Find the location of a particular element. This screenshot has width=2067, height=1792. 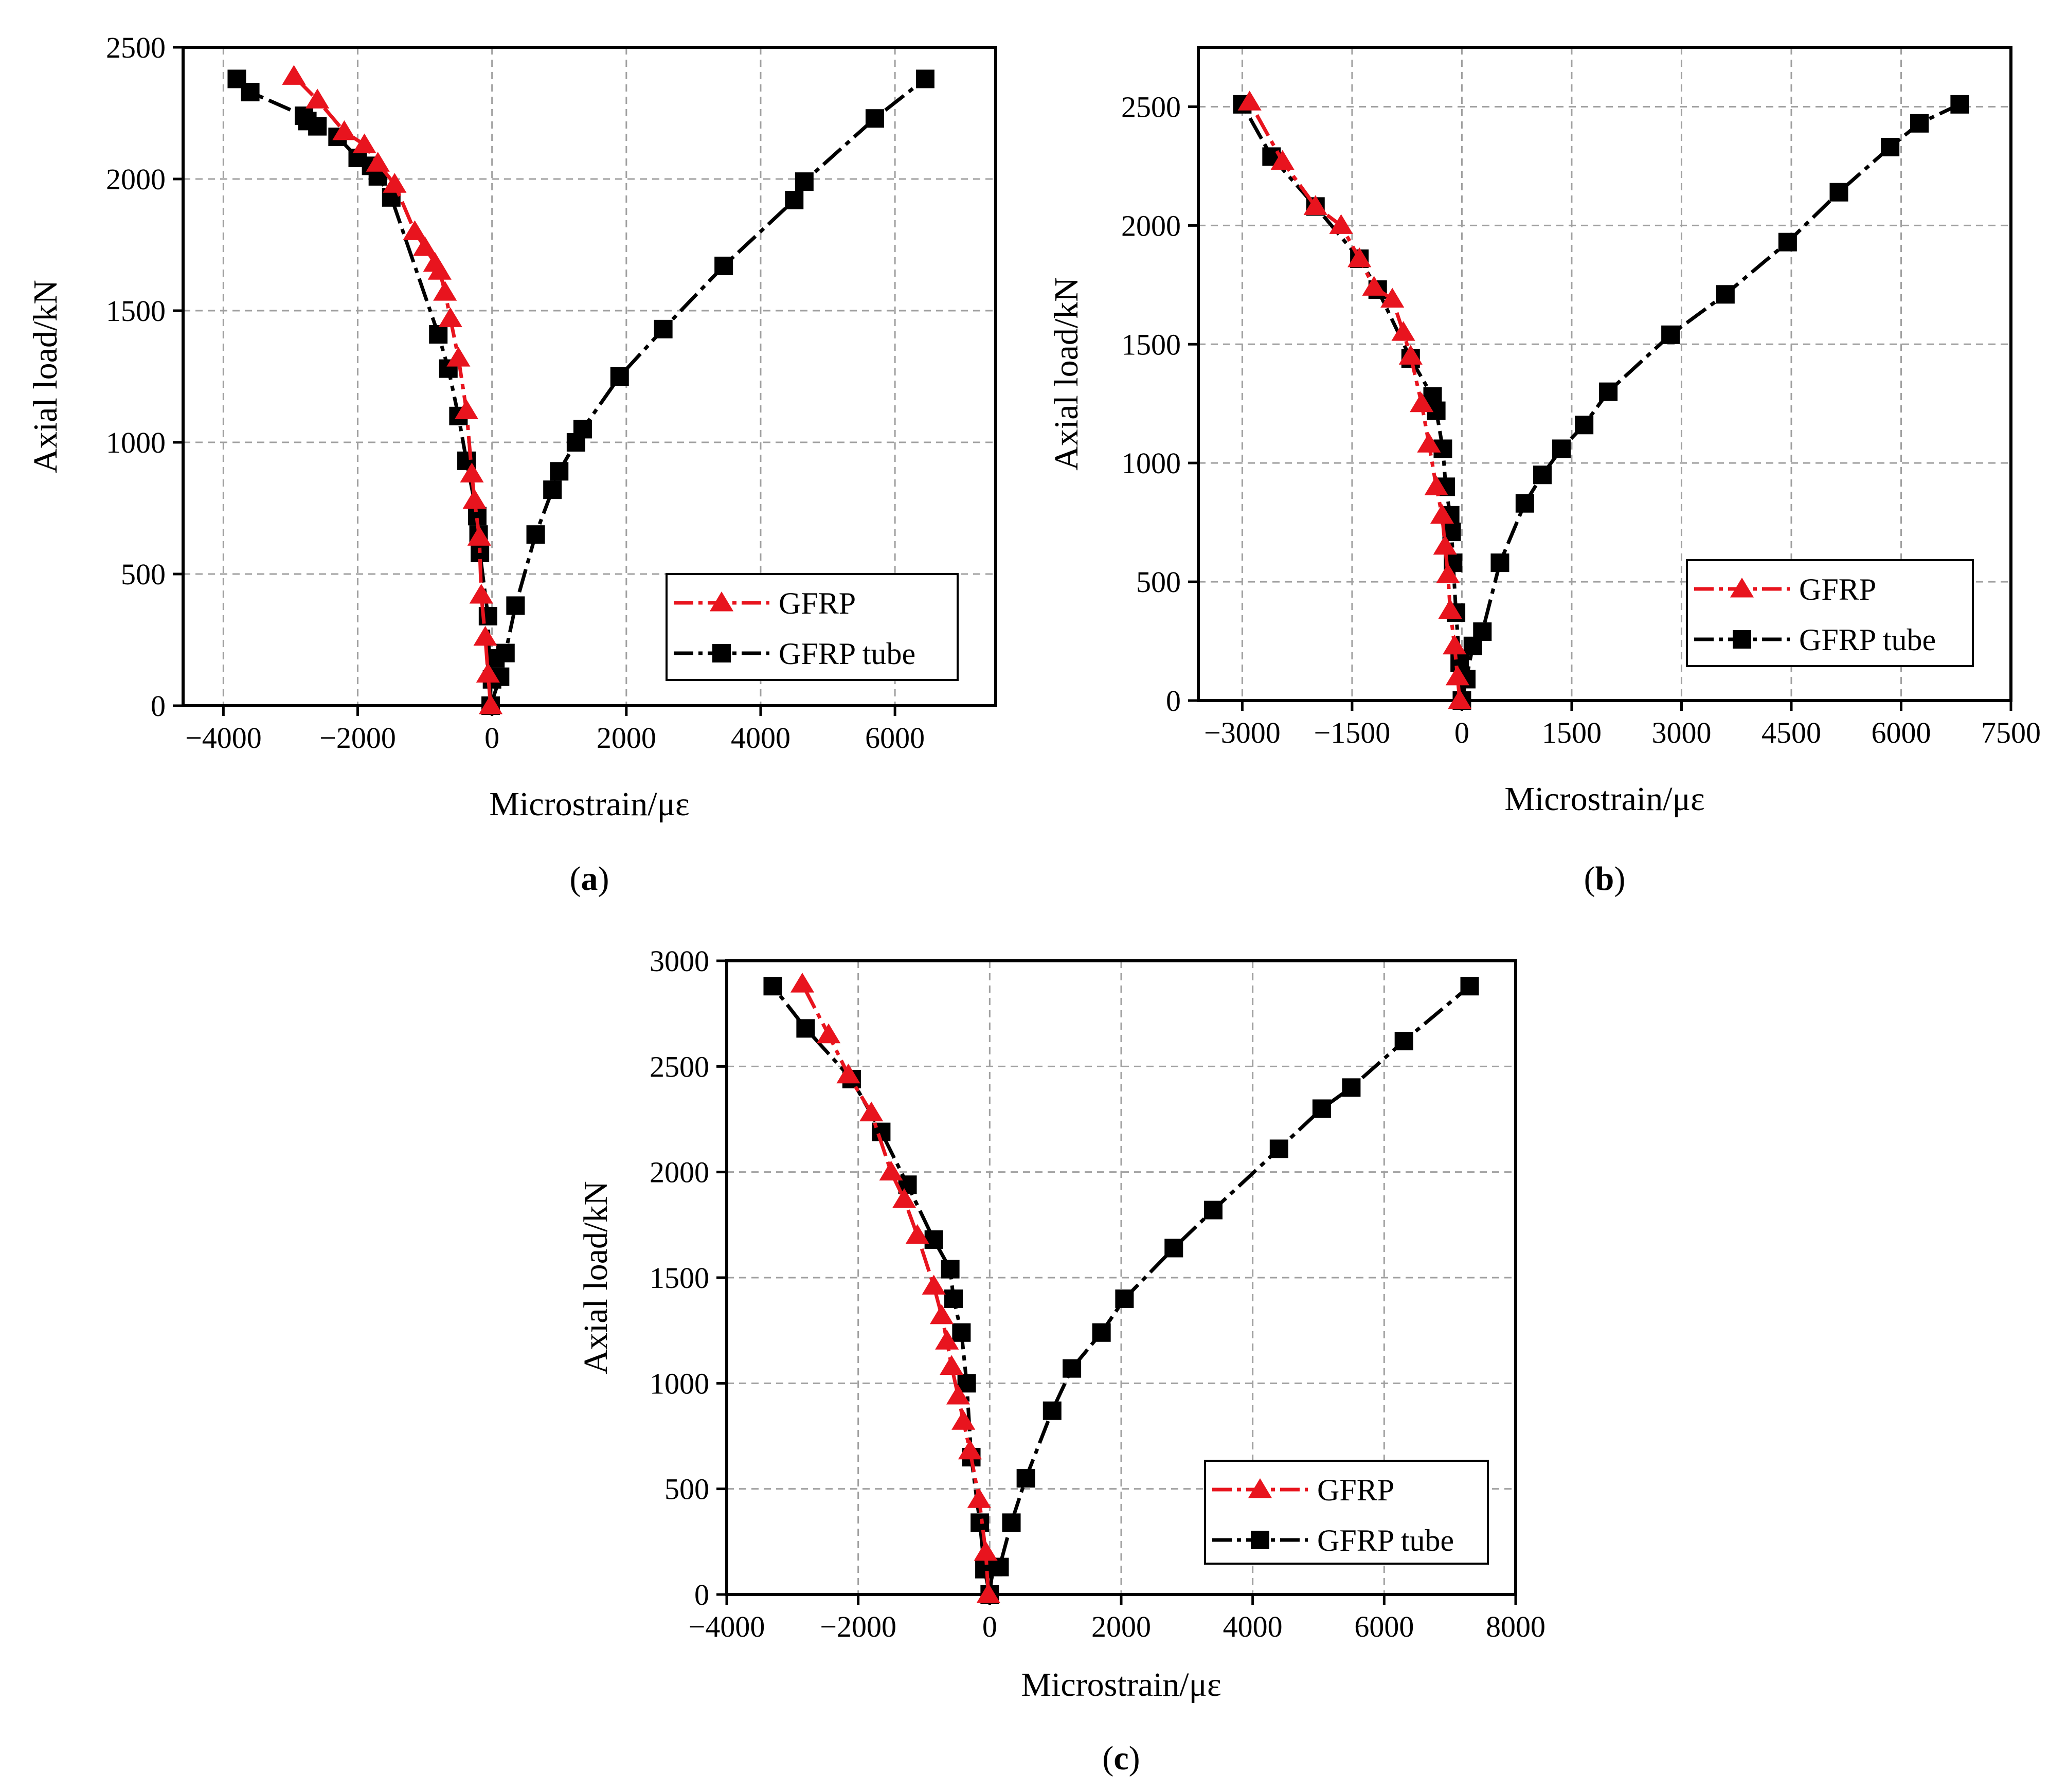

panel-letter: b is located at coordinates (1605, 879).